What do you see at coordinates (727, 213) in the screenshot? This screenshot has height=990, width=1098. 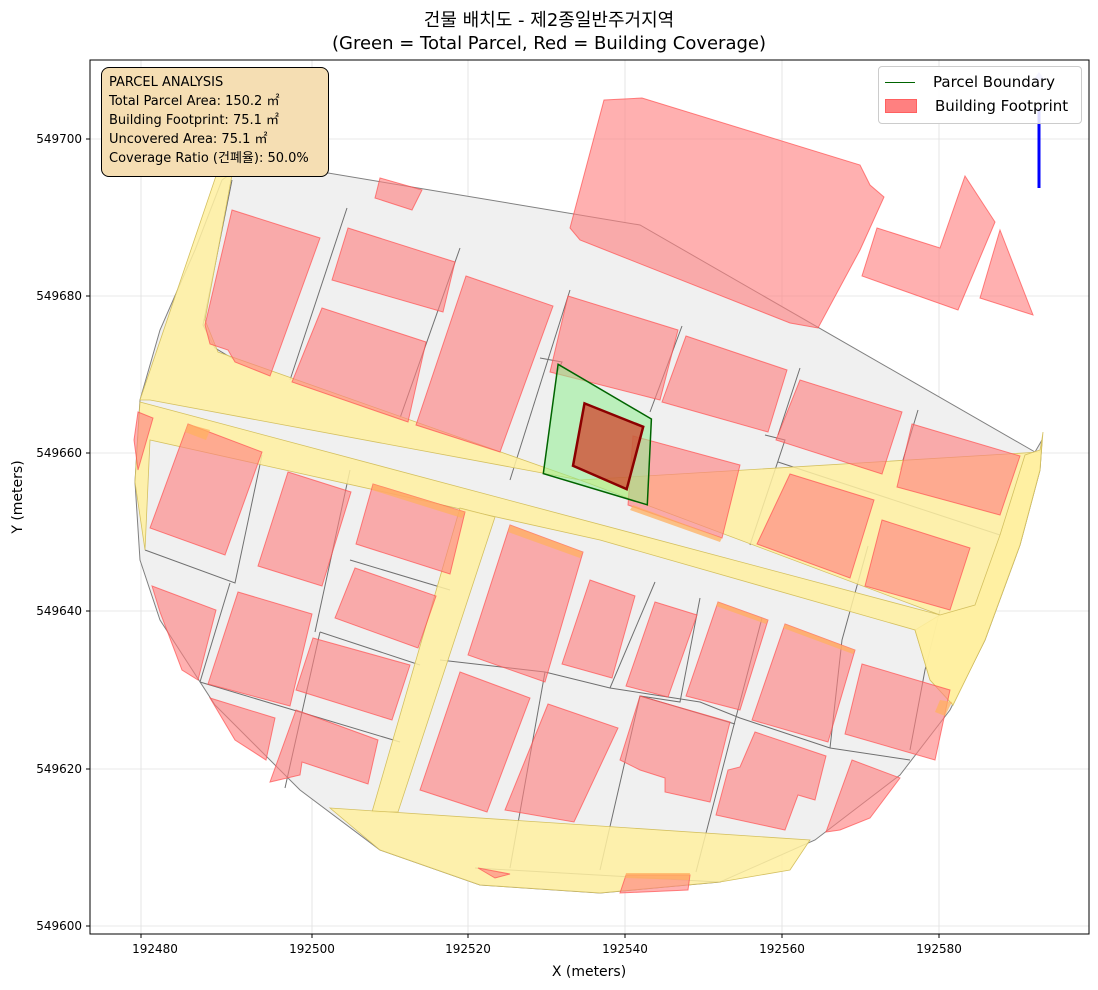 I see `building-large` at bounding box center [727, 213].